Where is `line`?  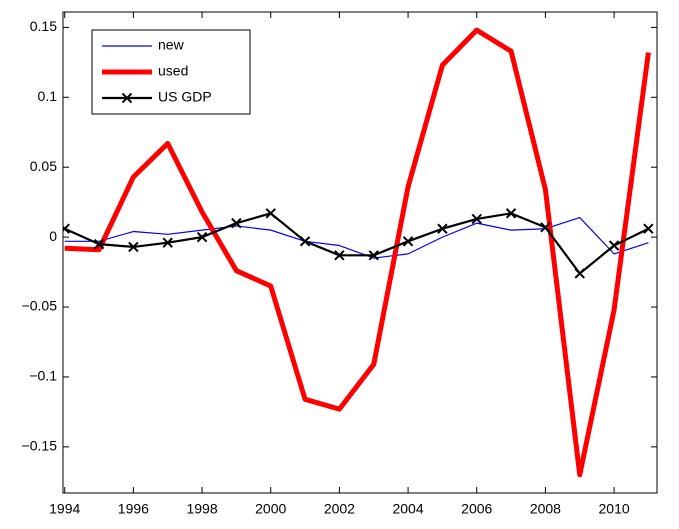 line is located at coordinates (356, 243).